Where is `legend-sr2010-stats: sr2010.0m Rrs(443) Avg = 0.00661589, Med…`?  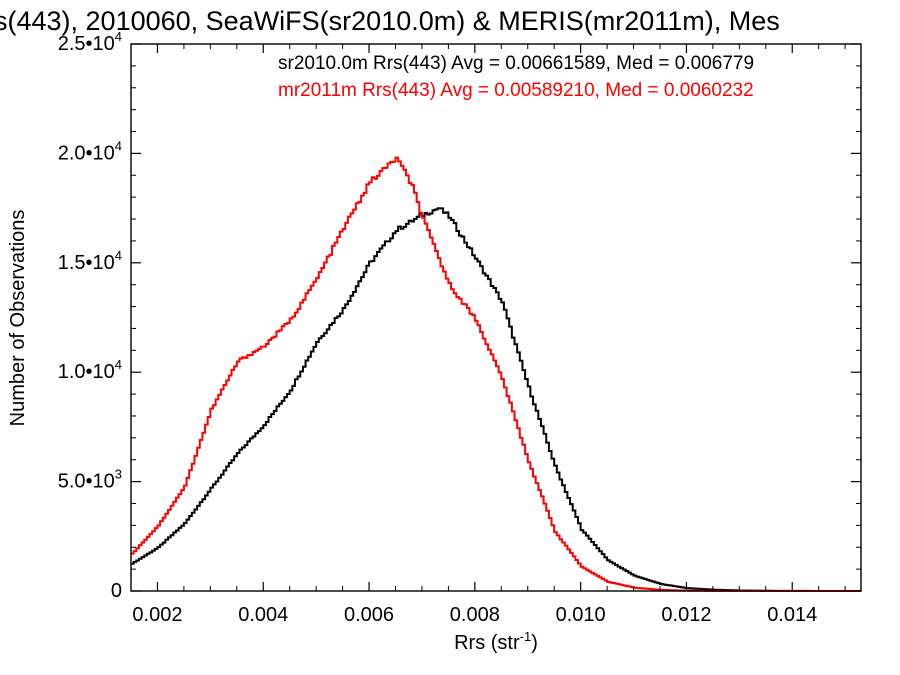
legend-sr2010-stats: sr2010.0m Rrs(443) Avg = 0.00661589, Med… is located at coordinates (516, 63).